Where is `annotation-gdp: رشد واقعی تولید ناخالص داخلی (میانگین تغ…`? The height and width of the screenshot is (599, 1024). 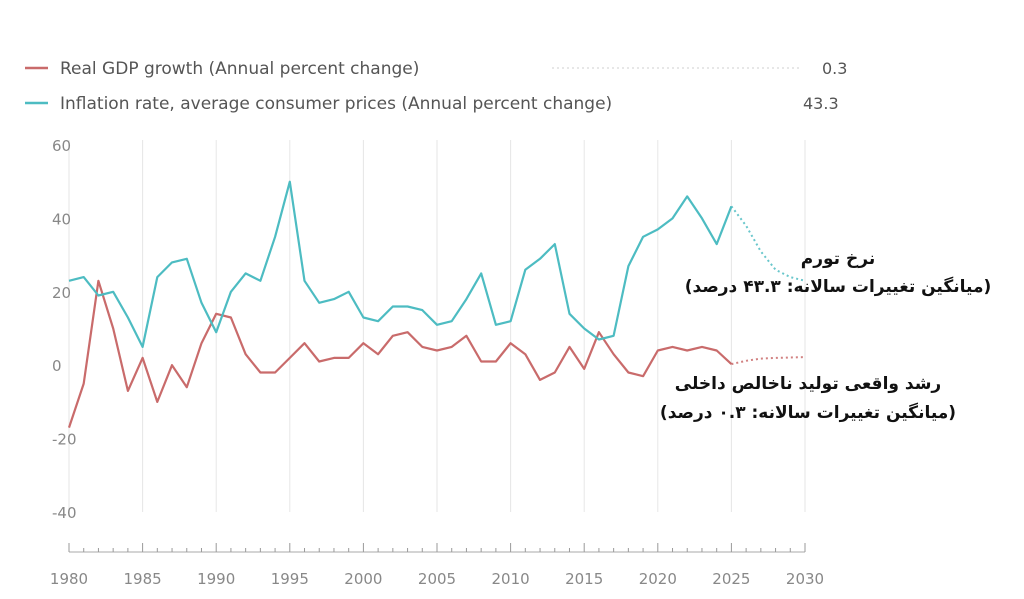
annotation-gdp: رشد واقعی تولید ناخالص داخلی (میانگین تغ… is located at coordinates (808, 398).